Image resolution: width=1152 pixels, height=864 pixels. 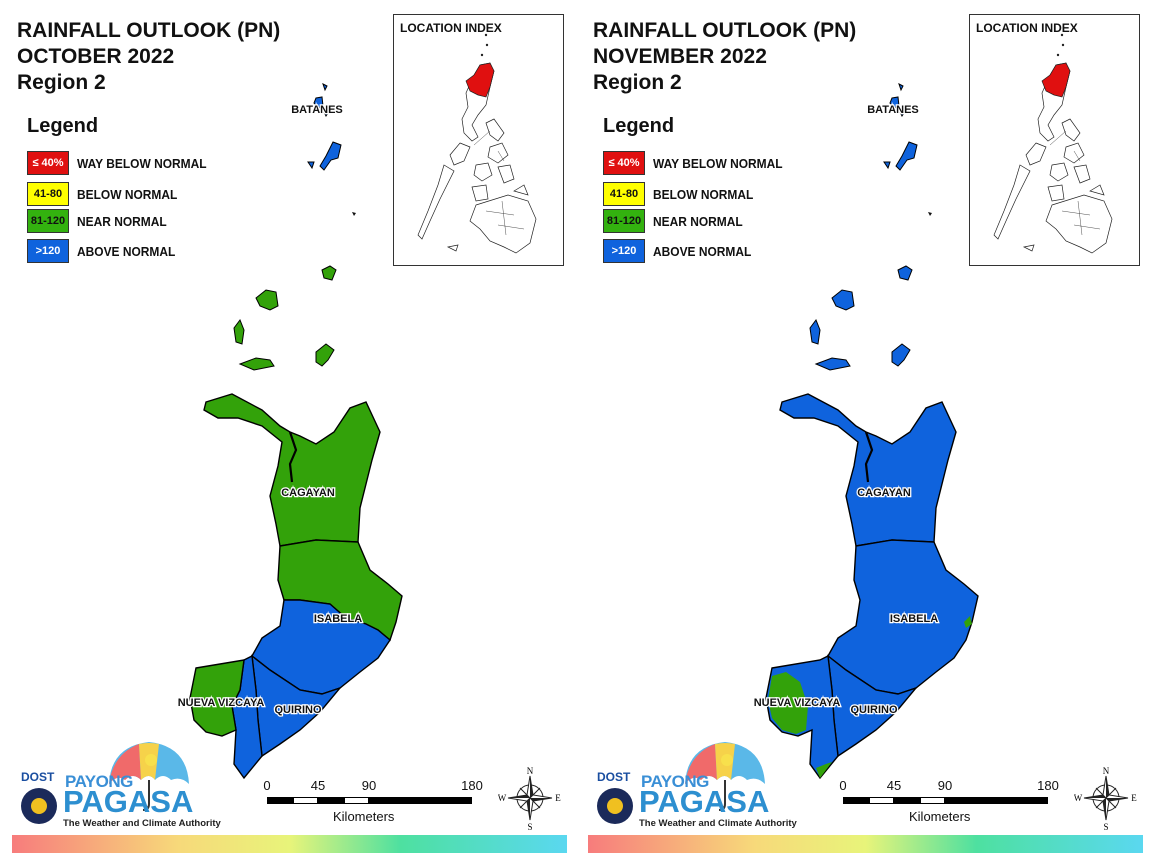 What do you see at coordinates (940, 816) in the screenshot?
I see `scale-units: Kilometers` at bounding box center [940, 816].